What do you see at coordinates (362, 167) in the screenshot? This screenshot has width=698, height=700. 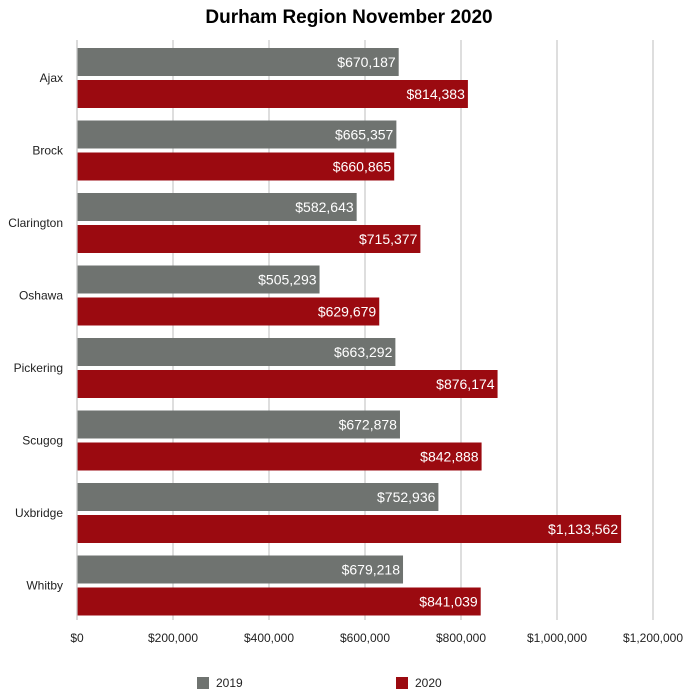 I see `data-label: $660,865` at bounding box center [362, 167].